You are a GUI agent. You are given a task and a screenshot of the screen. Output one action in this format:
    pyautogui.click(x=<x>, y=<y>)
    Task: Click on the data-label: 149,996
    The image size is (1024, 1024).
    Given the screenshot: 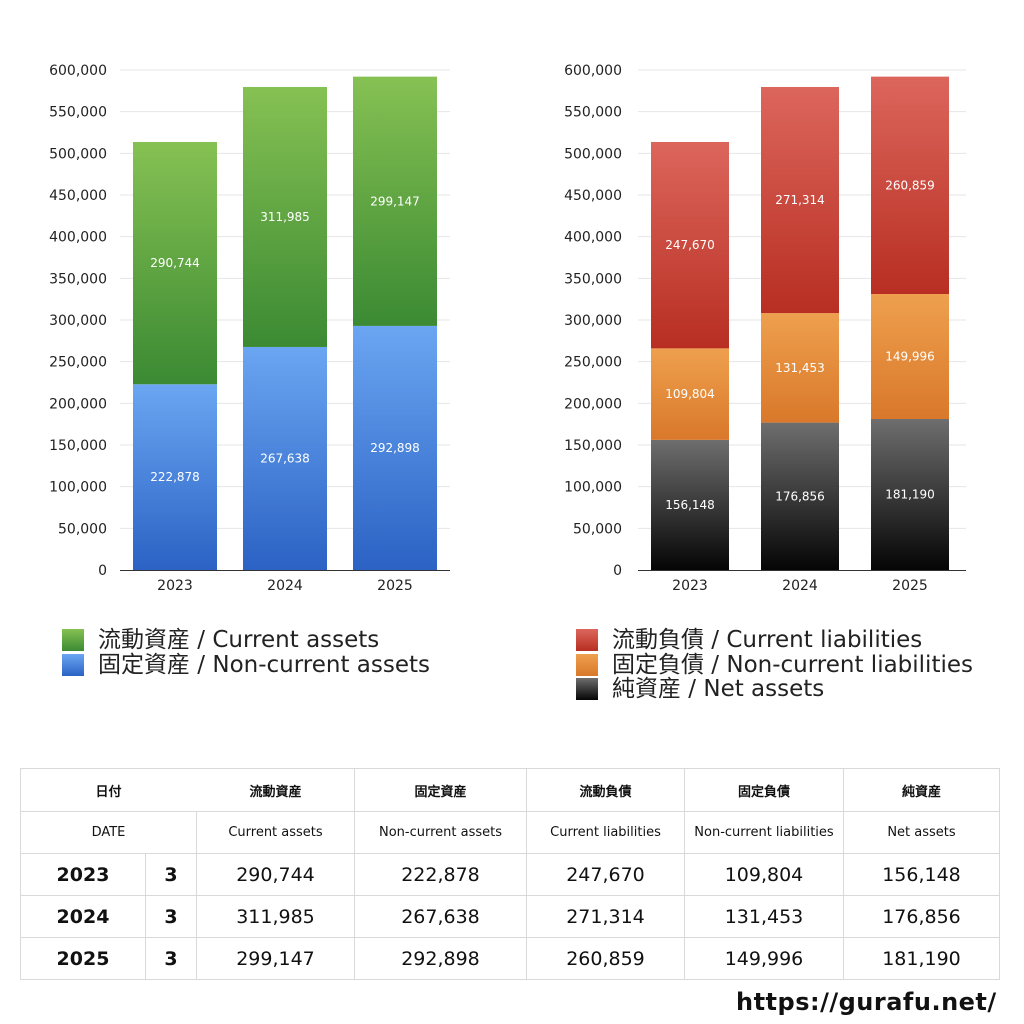 What is the action you would take?
    pyautogui.click(x=910, y=357)
    